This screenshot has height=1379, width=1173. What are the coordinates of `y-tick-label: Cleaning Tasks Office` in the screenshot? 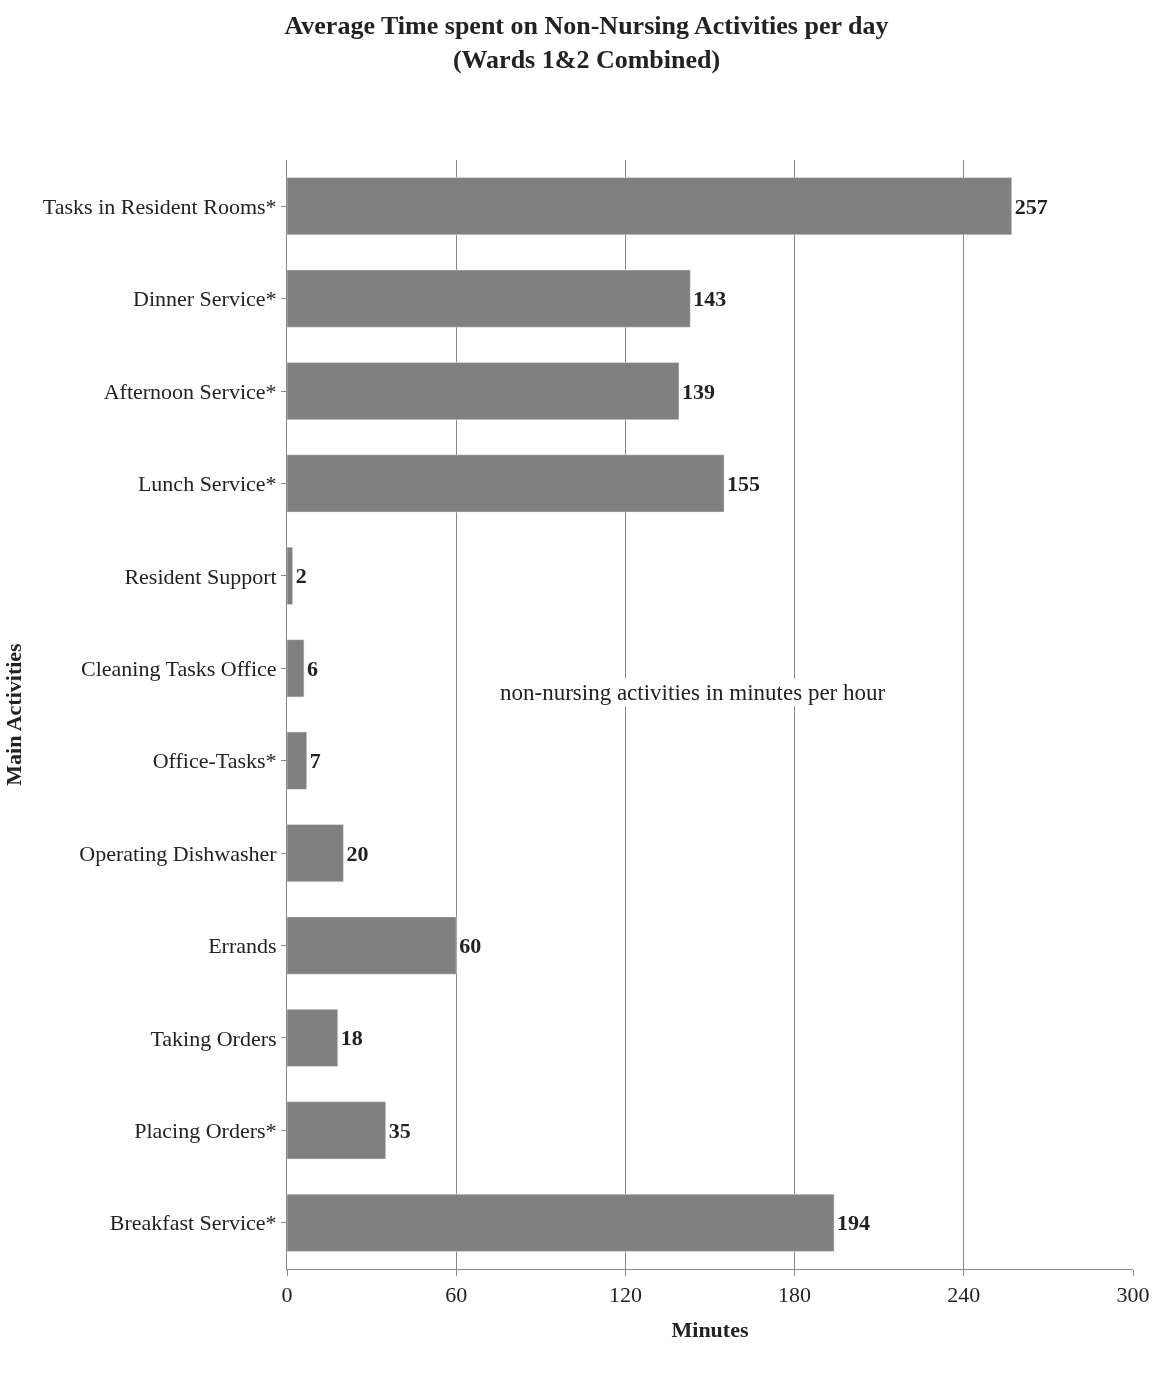 It's located at (178, 668).